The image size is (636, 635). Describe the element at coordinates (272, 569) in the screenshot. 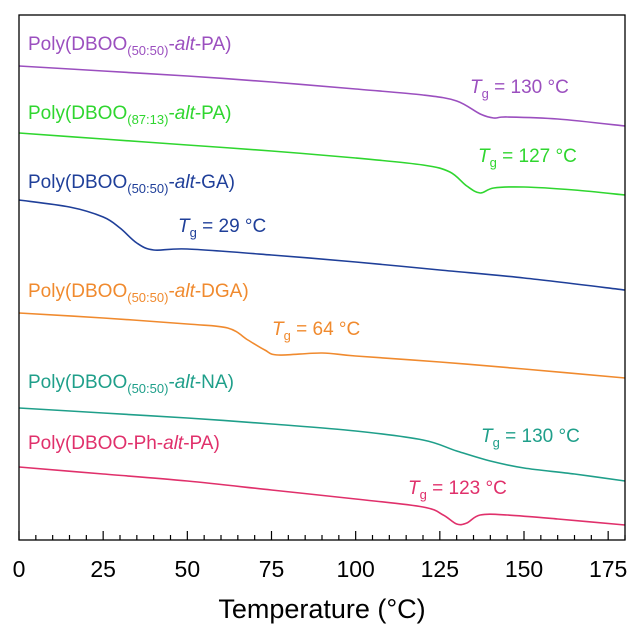

I see `x-tick-label: 75` at that location.